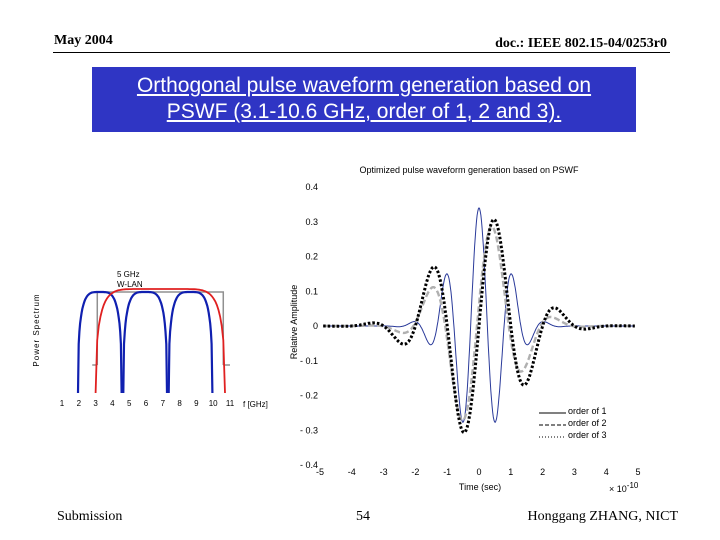  I want to click on spectrum-x-tick-label: 11, so click(230, 403).